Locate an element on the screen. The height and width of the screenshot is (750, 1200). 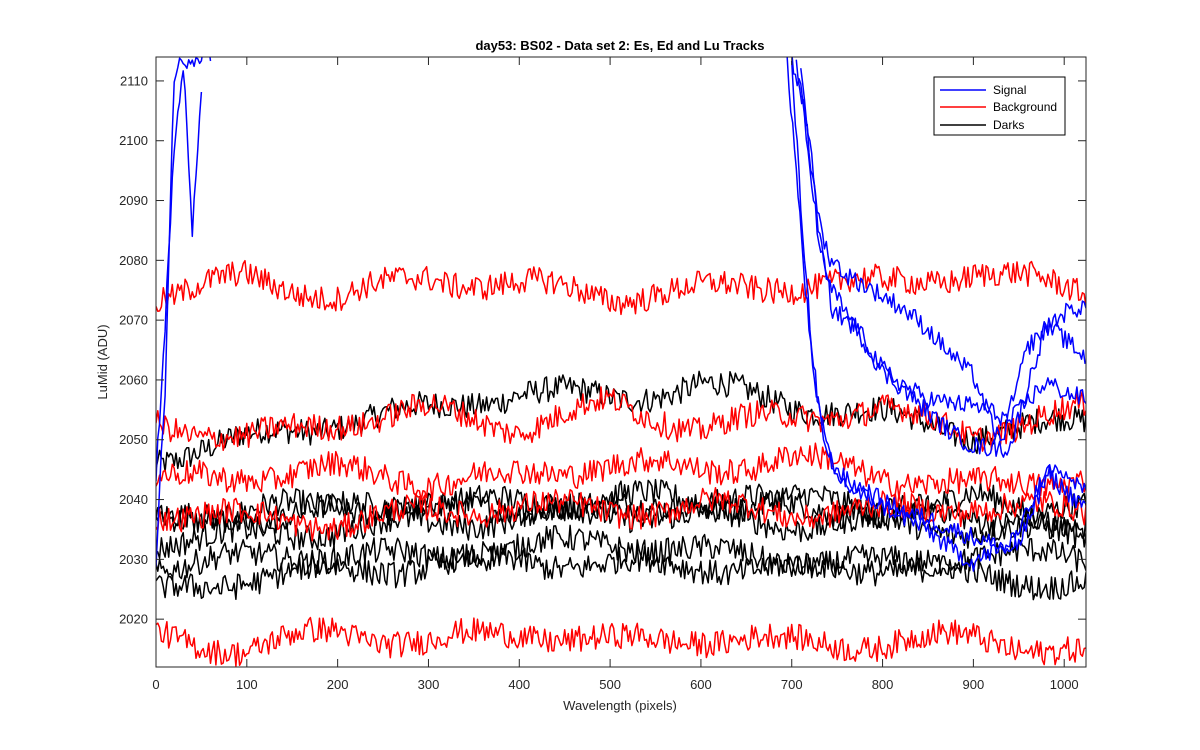
y-axis-label: LuMid (ADU) is located at coordinates (102, 361).